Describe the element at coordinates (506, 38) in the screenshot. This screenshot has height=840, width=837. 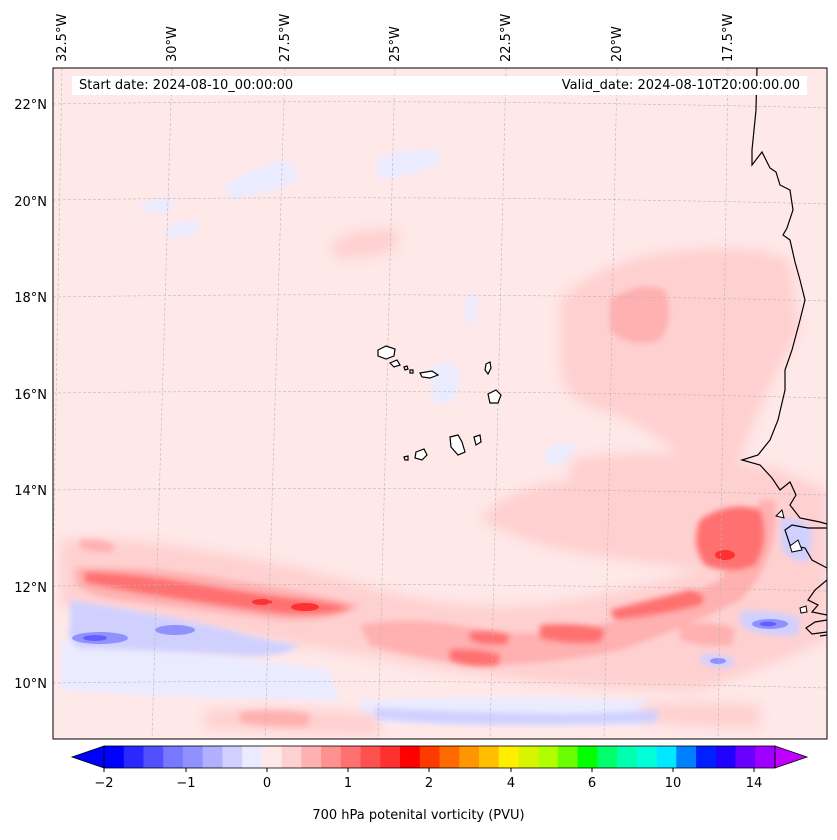
I see `lon-label: 22.5°W` at that location.